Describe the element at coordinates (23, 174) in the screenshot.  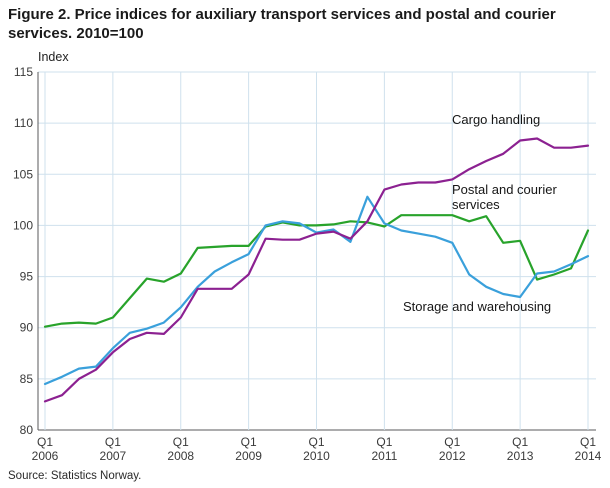
I see `y-tick-label: 105` at that location.